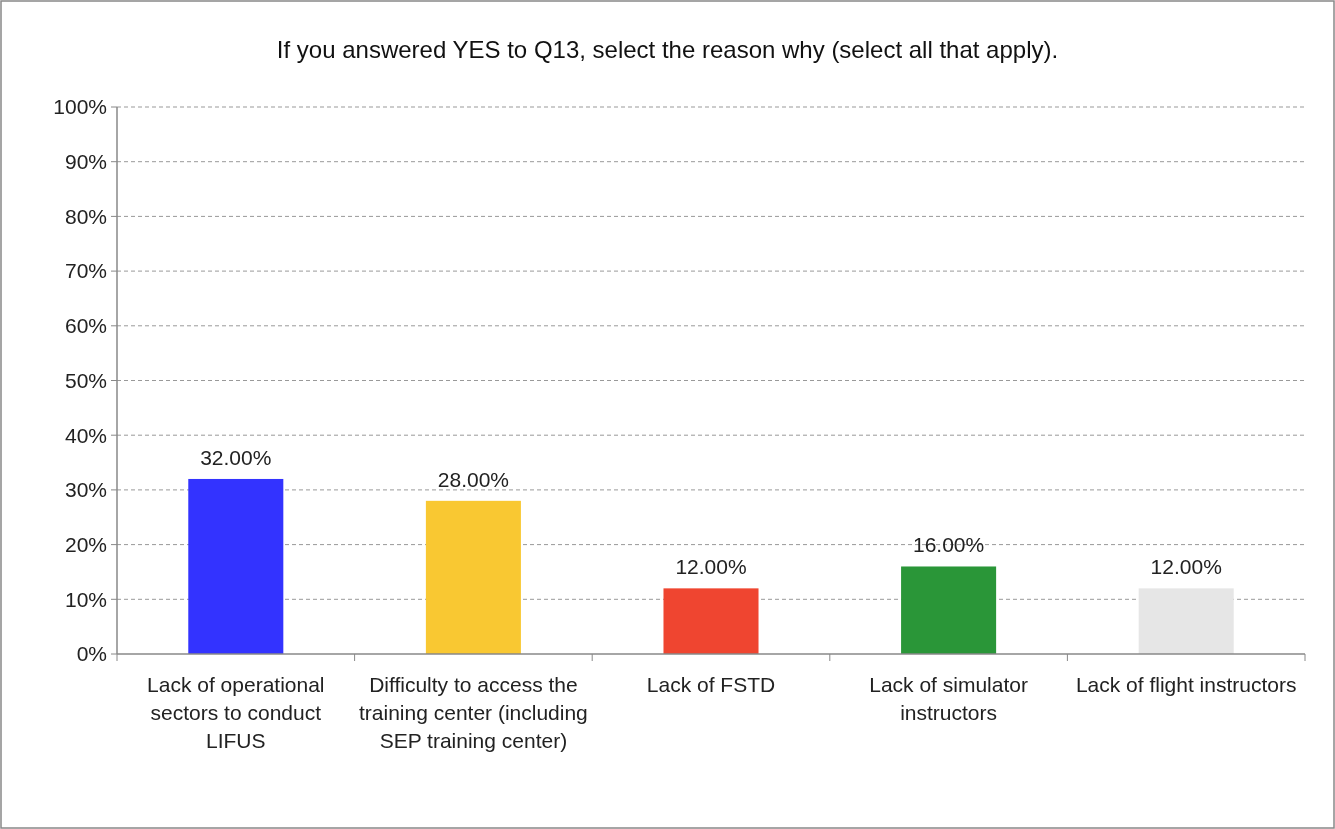  I want to click on y-tick-label: 80%, so click(85, 216).